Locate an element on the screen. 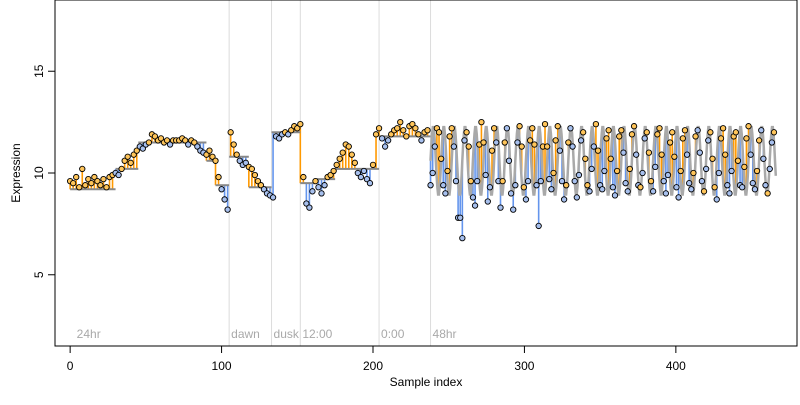  oscillation-trend-line is located at coordinates (603, 160).